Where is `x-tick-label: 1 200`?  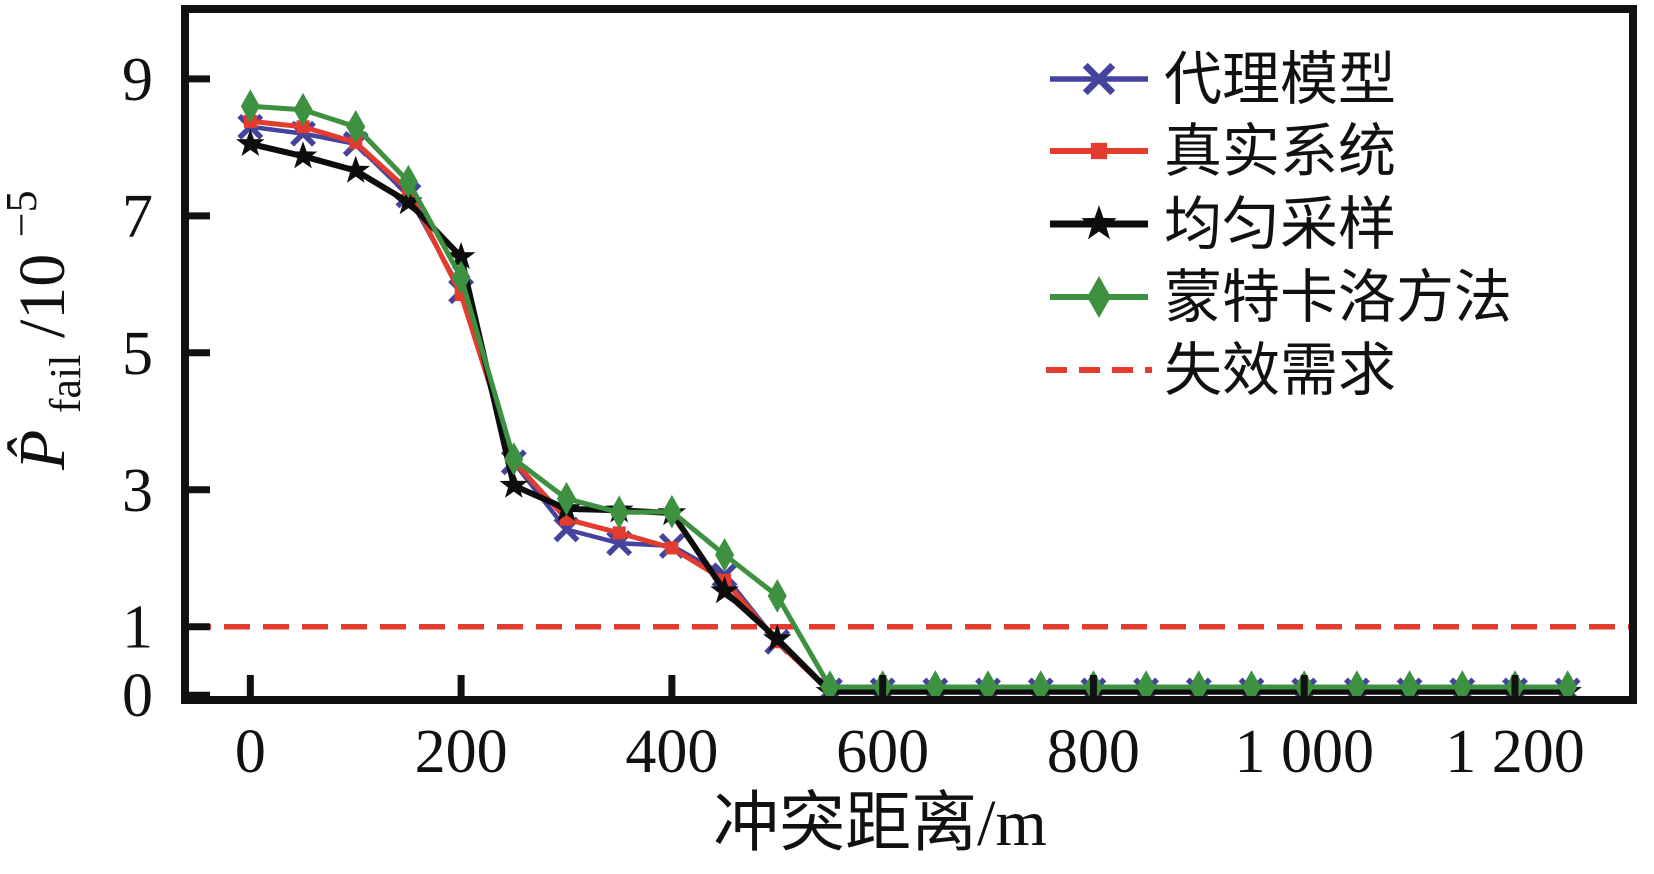
x-tick-label: 1 200 is located at coordinates (1515, 752).